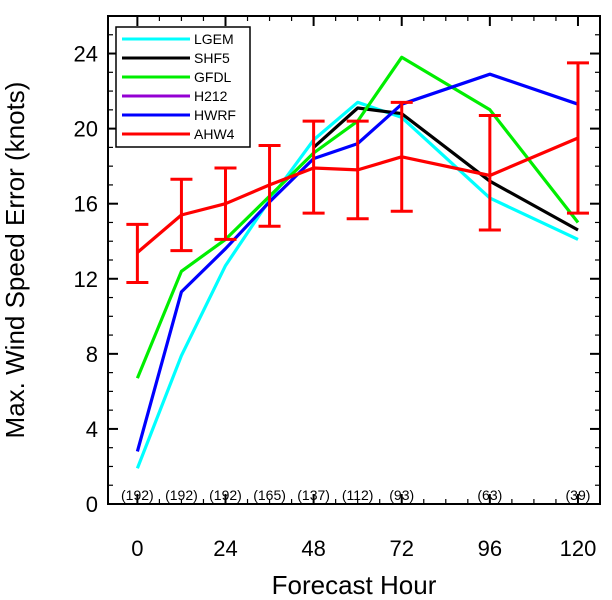 Image resolution: width=612 pixels, height=600 pixels. What do you see at coordinates (490, 548) in the screenshot?
I see `x-tick-label: 96` at bounding box center [490, 548].